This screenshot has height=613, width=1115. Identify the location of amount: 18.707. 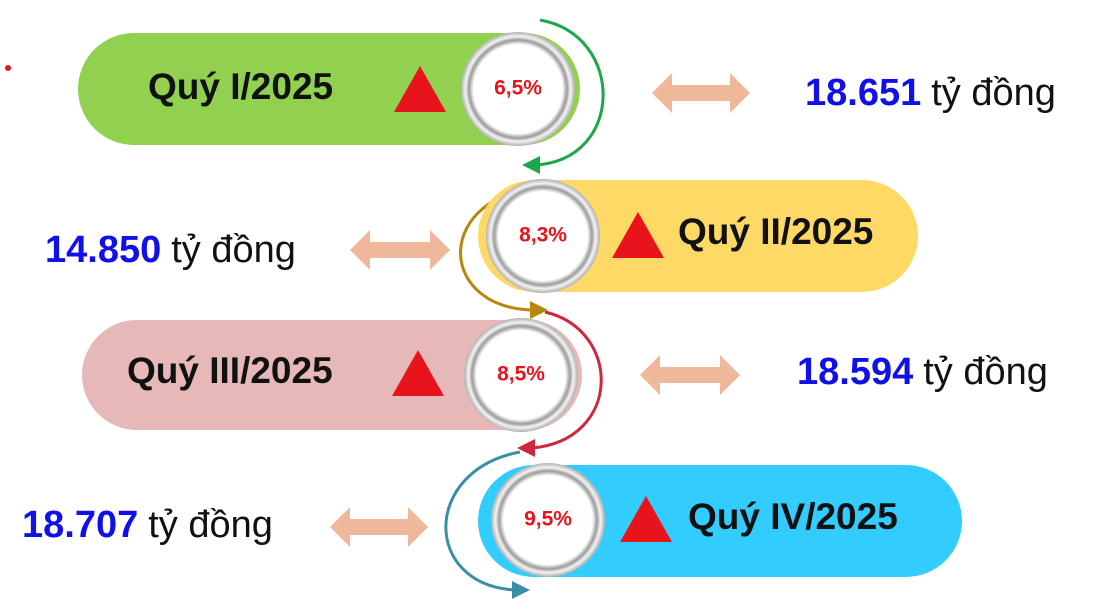
(80, 525).